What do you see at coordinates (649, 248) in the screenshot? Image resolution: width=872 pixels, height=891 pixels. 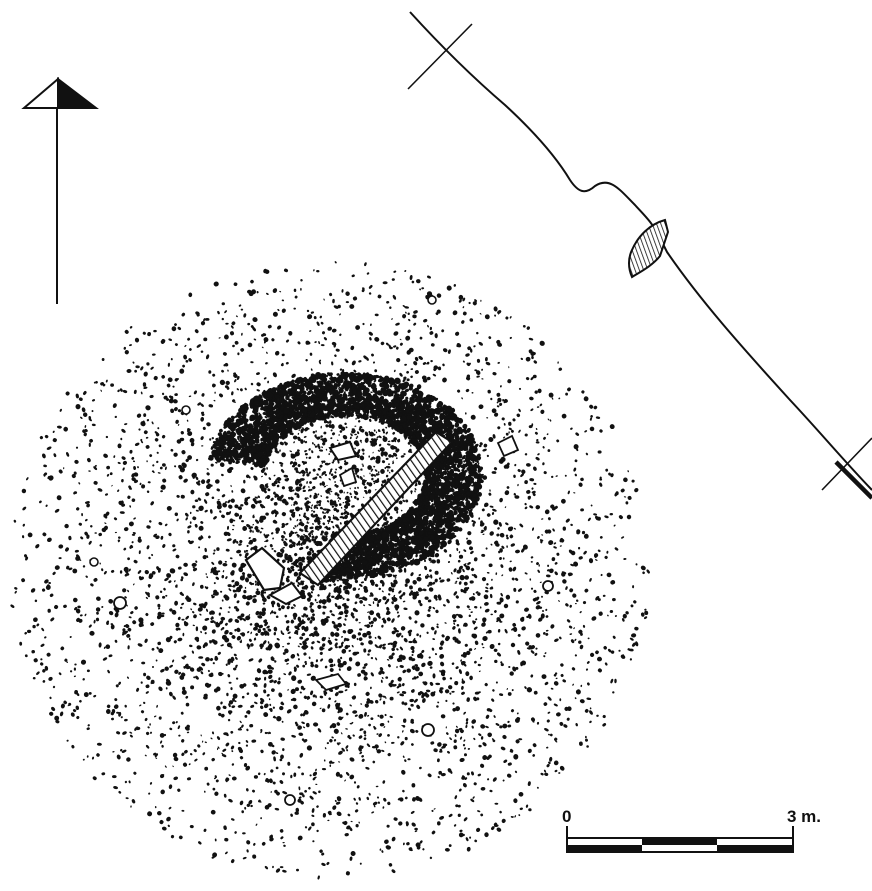 I see `section-slab` at bounding box center [649, 248].